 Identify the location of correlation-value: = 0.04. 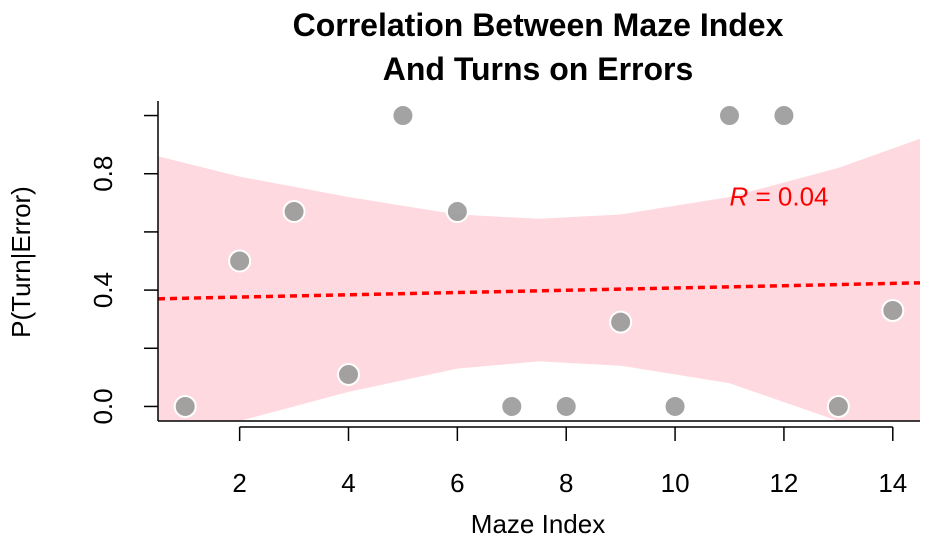
(788, 197).